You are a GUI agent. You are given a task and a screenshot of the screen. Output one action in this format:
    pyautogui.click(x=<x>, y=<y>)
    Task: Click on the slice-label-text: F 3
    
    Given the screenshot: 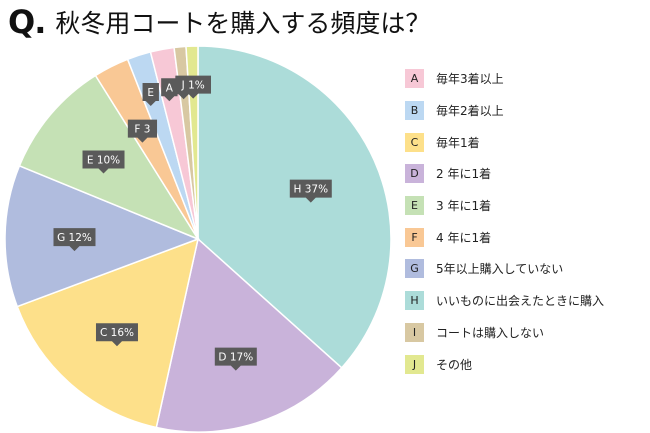 What is the action you would take?
    pyautogui.click(x=142, y=130)
    